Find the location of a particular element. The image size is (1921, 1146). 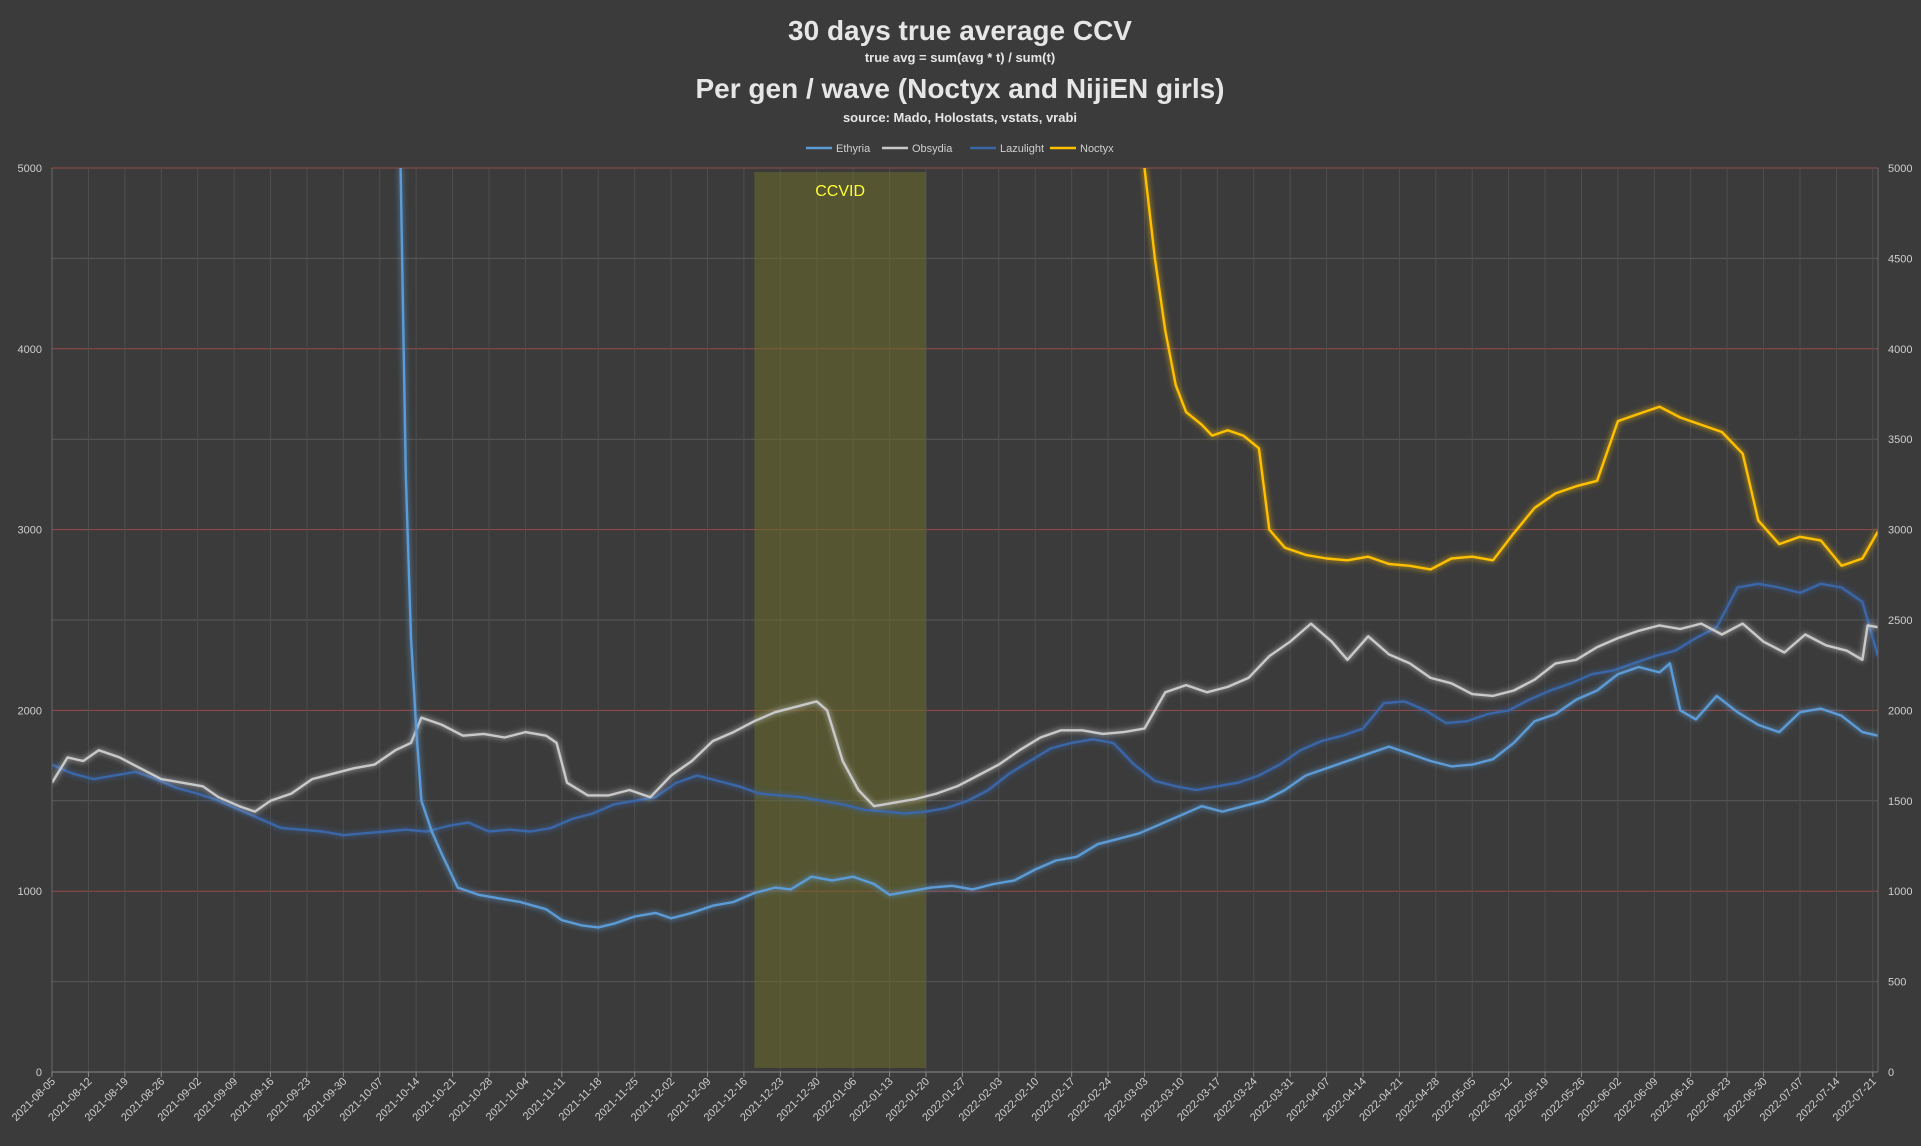

annotation-band: CCVID is located at coordinates (840, 620).